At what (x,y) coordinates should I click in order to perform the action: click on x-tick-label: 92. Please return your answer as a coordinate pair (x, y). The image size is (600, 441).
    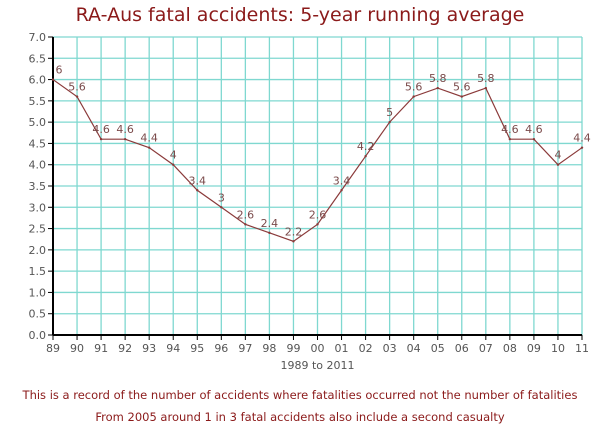
    Looking at the image, I should click on (125, 348).